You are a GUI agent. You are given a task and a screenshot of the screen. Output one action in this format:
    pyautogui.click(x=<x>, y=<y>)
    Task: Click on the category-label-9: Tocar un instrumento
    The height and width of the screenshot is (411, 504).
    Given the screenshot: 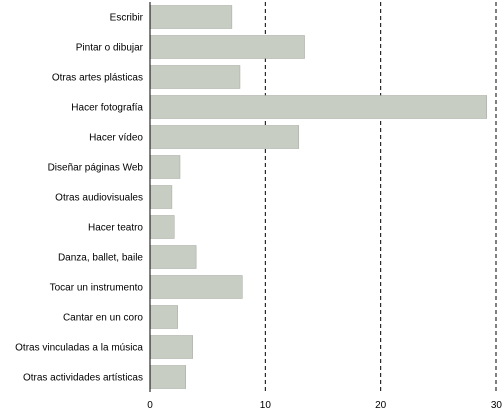 What is the action you would take?
    pyautogui.click(x=97, y=288)
    